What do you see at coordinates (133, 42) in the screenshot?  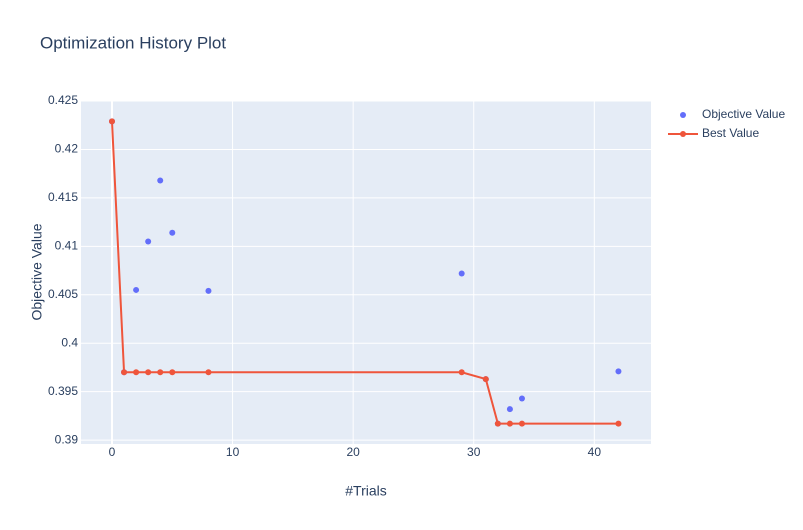 I see `chart-title: Optimization History Plot` at bounding box center [133, 42].